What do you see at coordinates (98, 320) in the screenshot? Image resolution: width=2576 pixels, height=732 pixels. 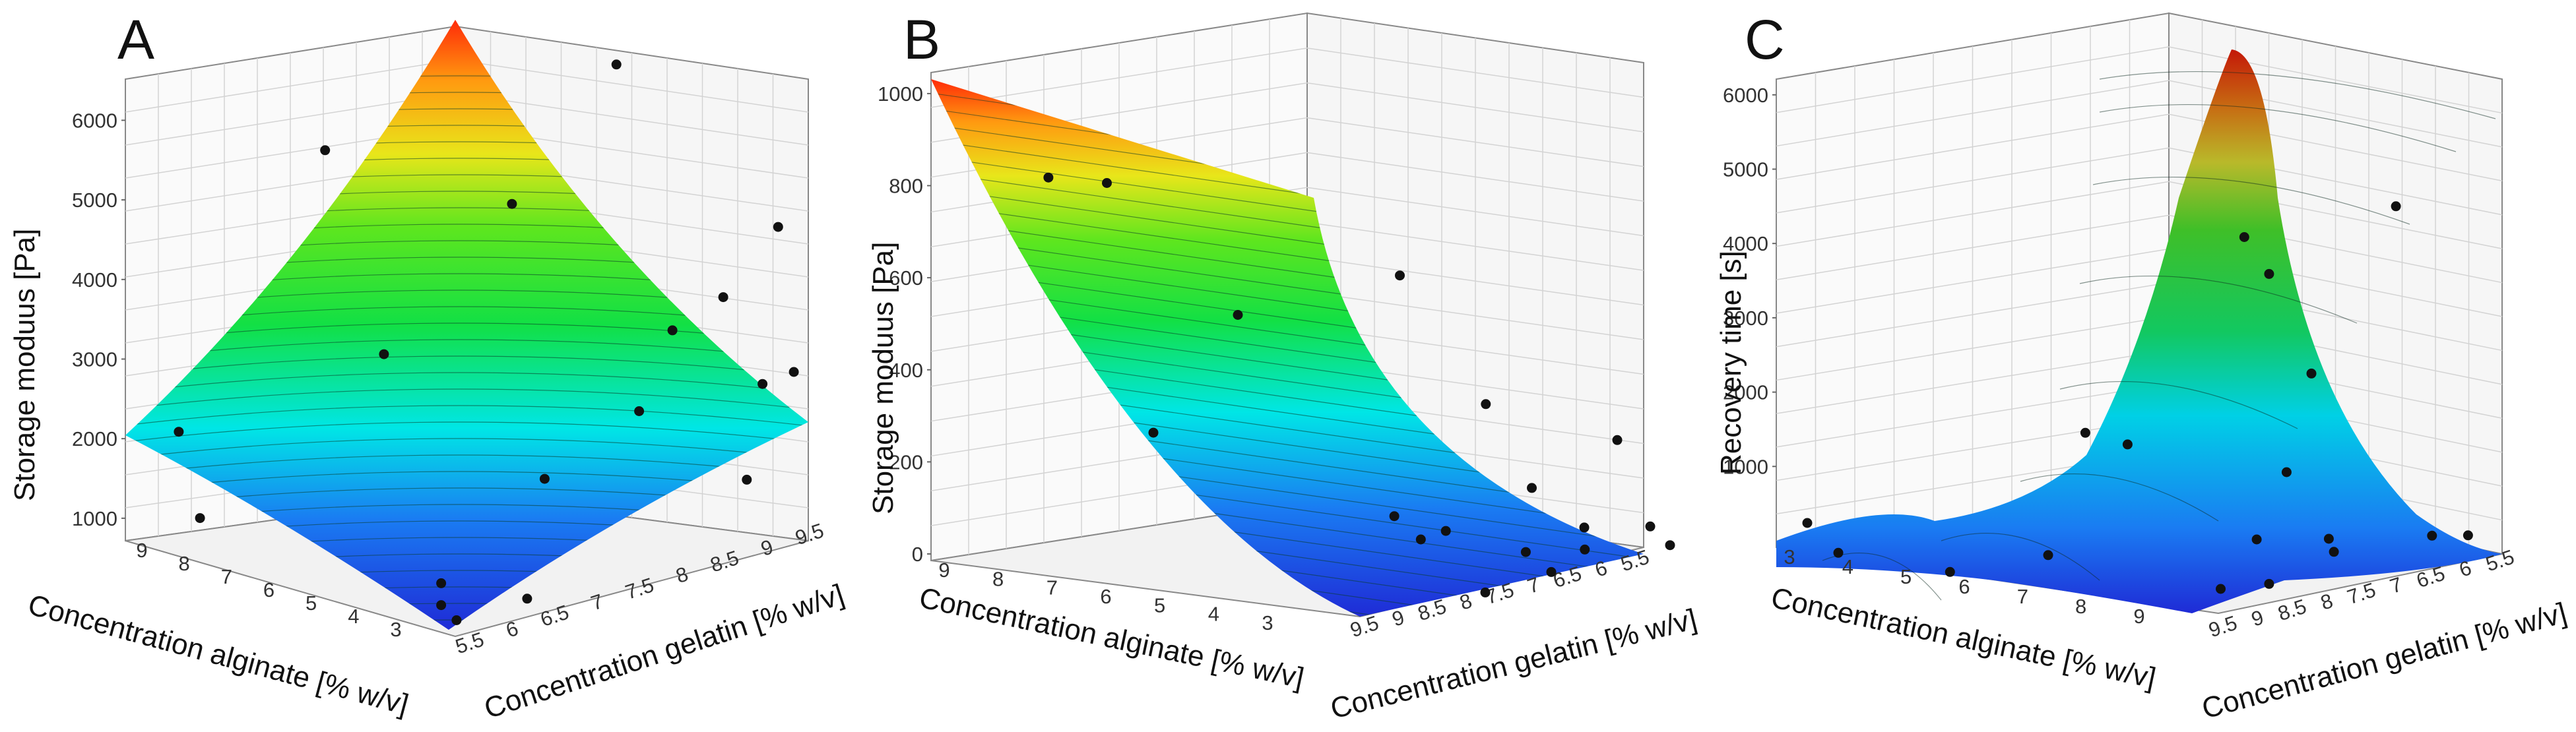 I see `z-ticks-a: 1000 2000 3000 4000 5000 6000` at bounding box center [98, 320].